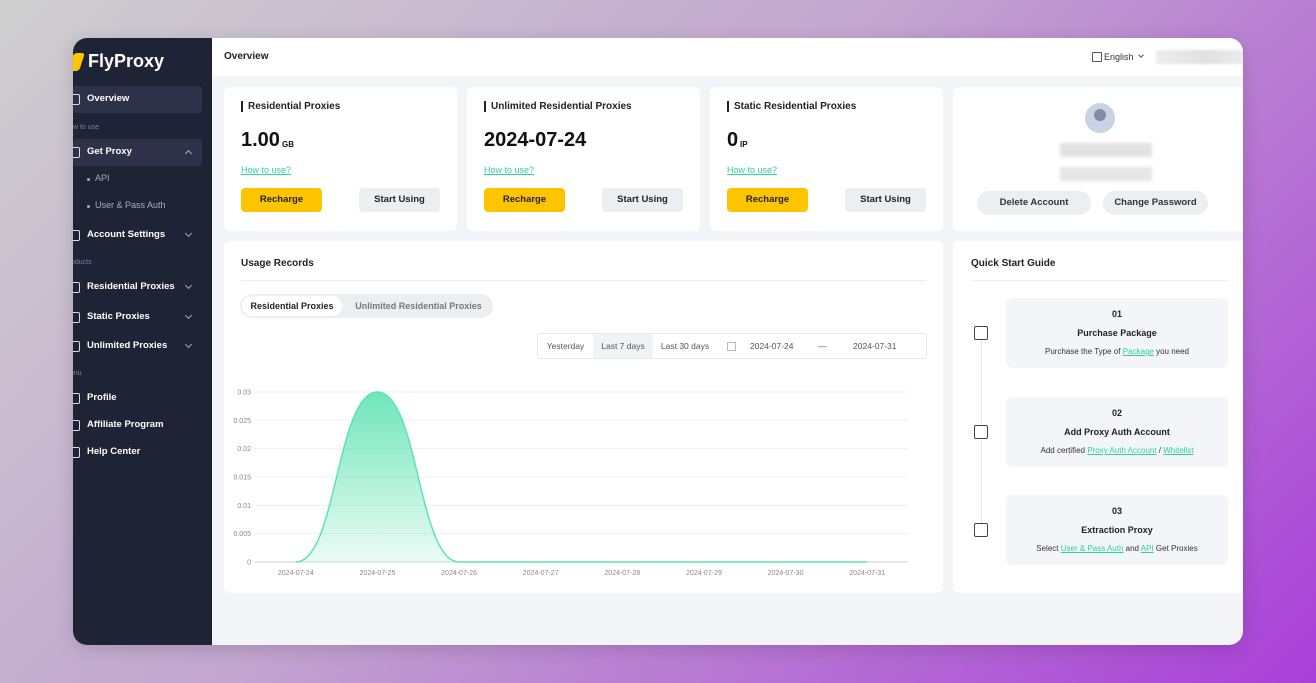  What do you see at coordinates (1100, 115) in the screenshot?
I see `avatar-head` at bounding box center [1100, 115].